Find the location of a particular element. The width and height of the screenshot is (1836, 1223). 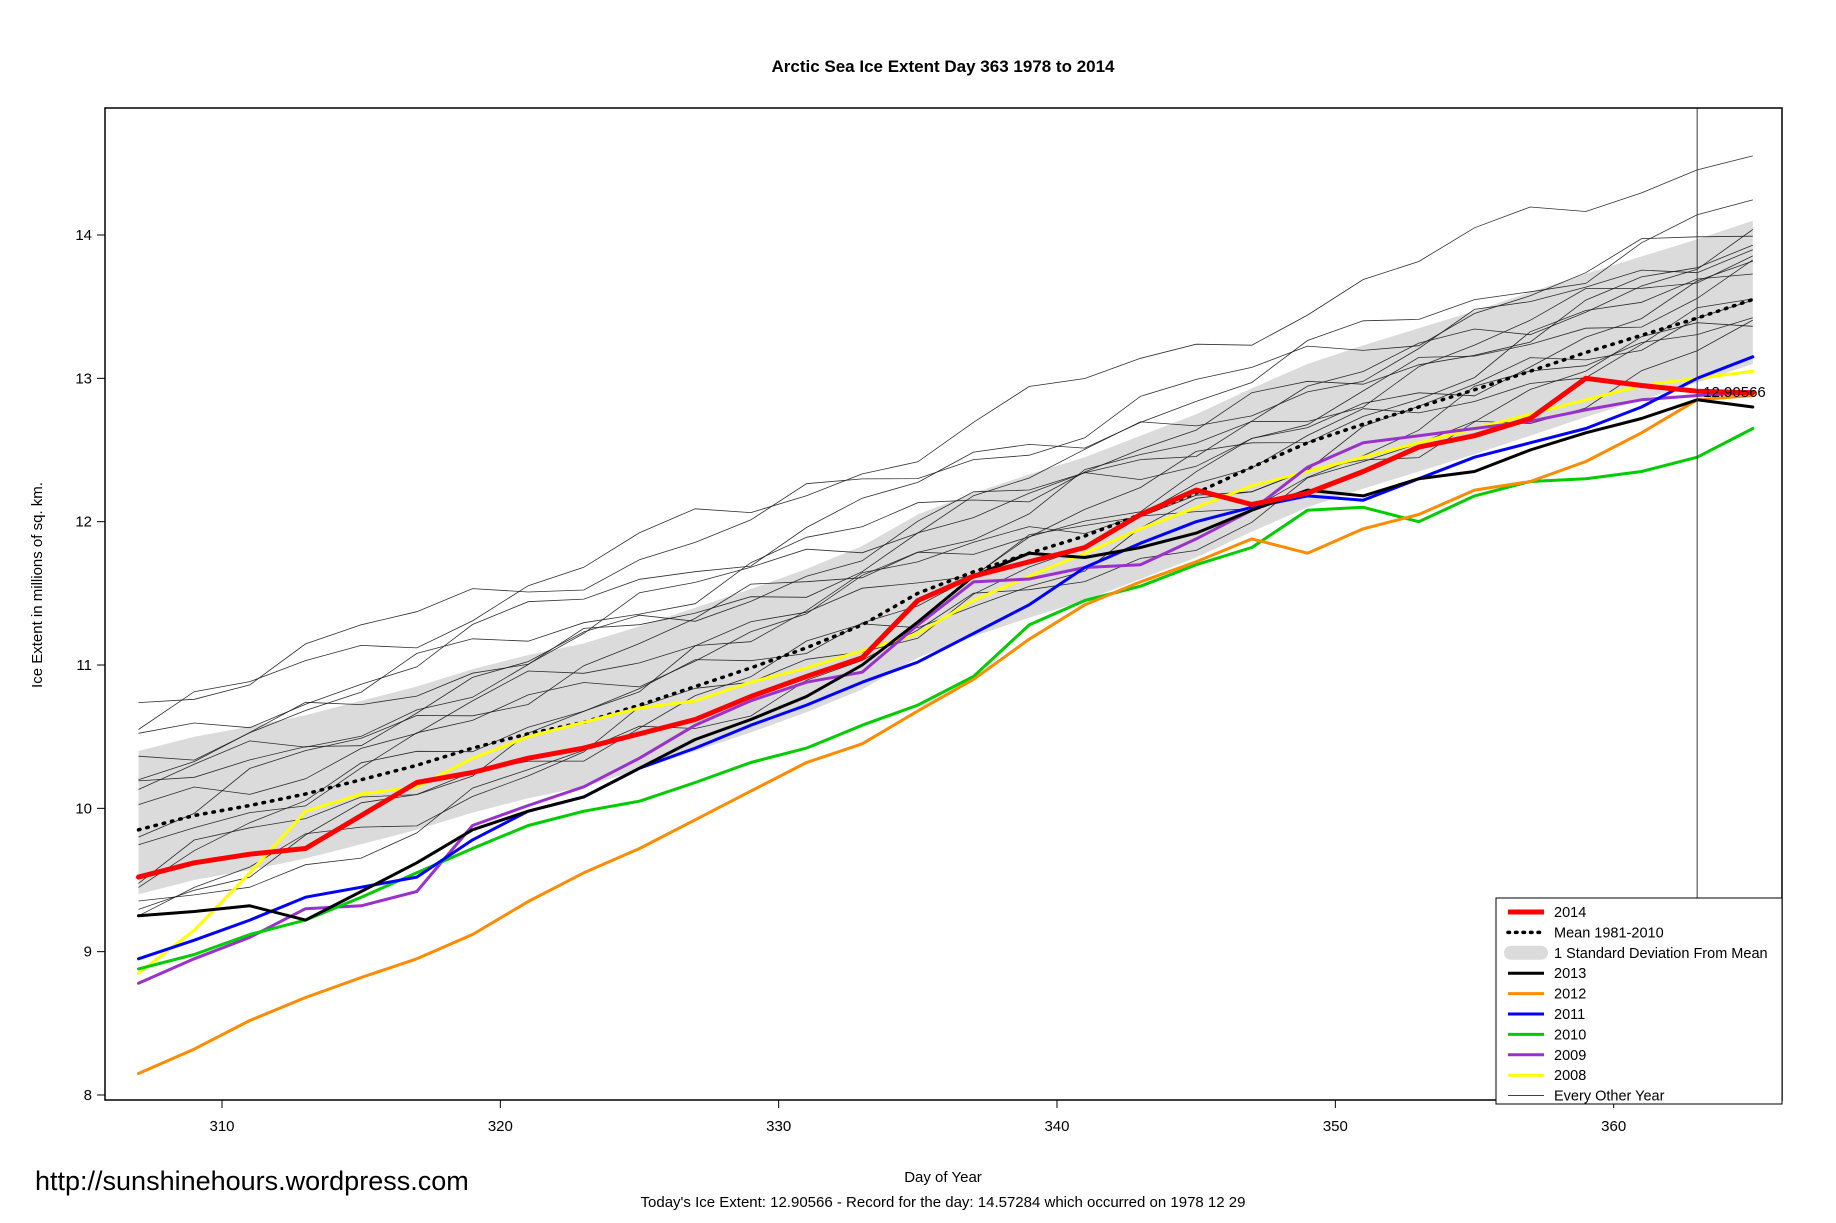

legend-item-label: 2012 is located at coordinates (1570, 995).